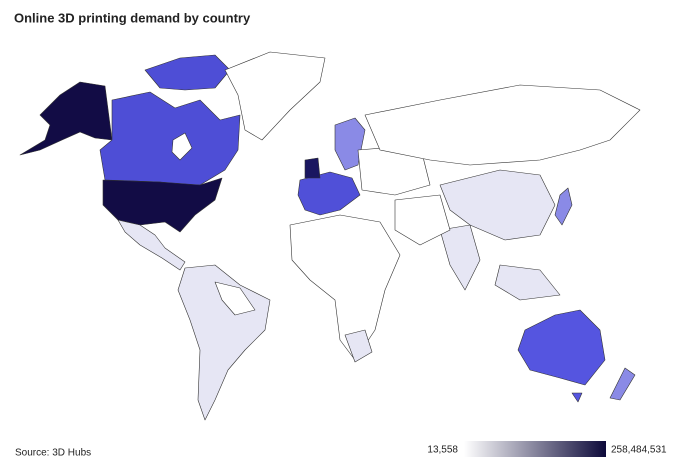  I want to click on colorbar-label: 13,558, so click(442, 450).